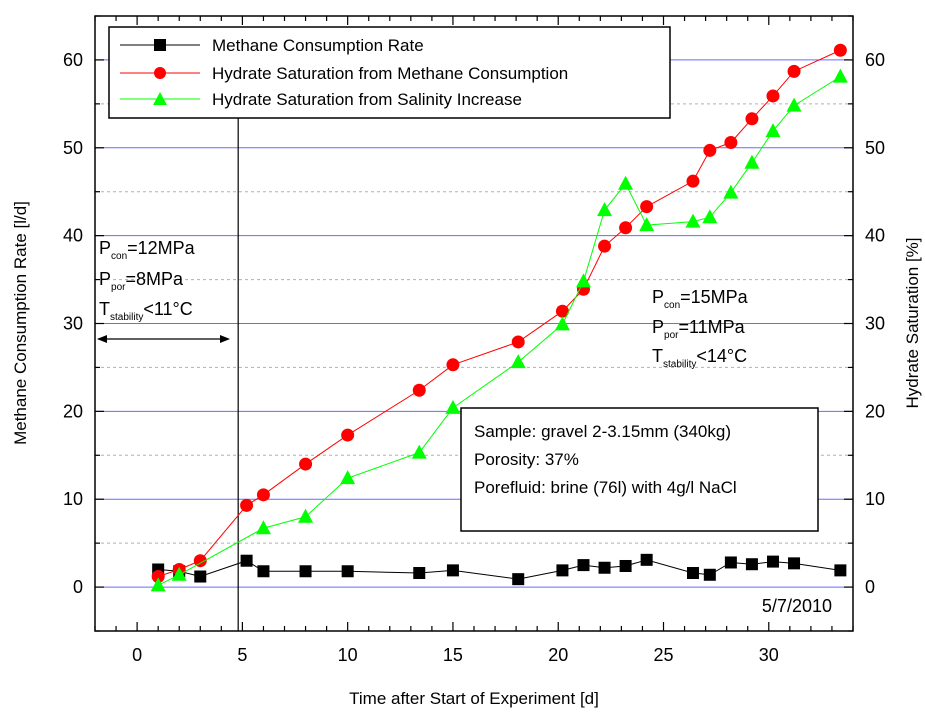 This screenshot has height=713, width=925. I want to click on x-tick-label: 0, so click(137, 655).